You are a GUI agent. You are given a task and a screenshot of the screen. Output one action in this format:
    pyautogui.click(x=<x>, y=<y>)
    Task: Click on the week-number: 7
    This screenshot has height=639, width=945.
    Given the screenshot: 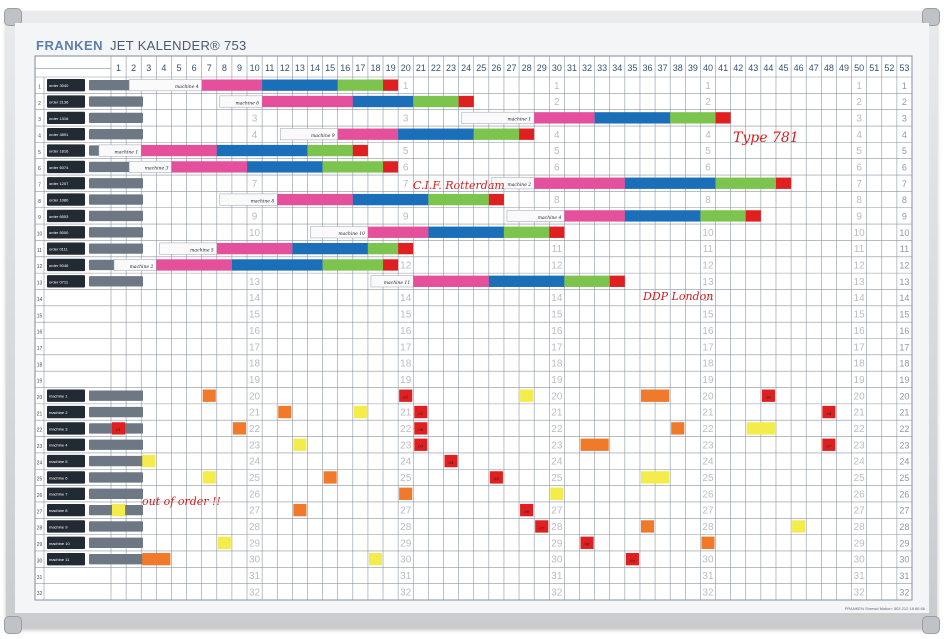 What is the action you would take?
    pyautogui.click(x=209, y=68)
    